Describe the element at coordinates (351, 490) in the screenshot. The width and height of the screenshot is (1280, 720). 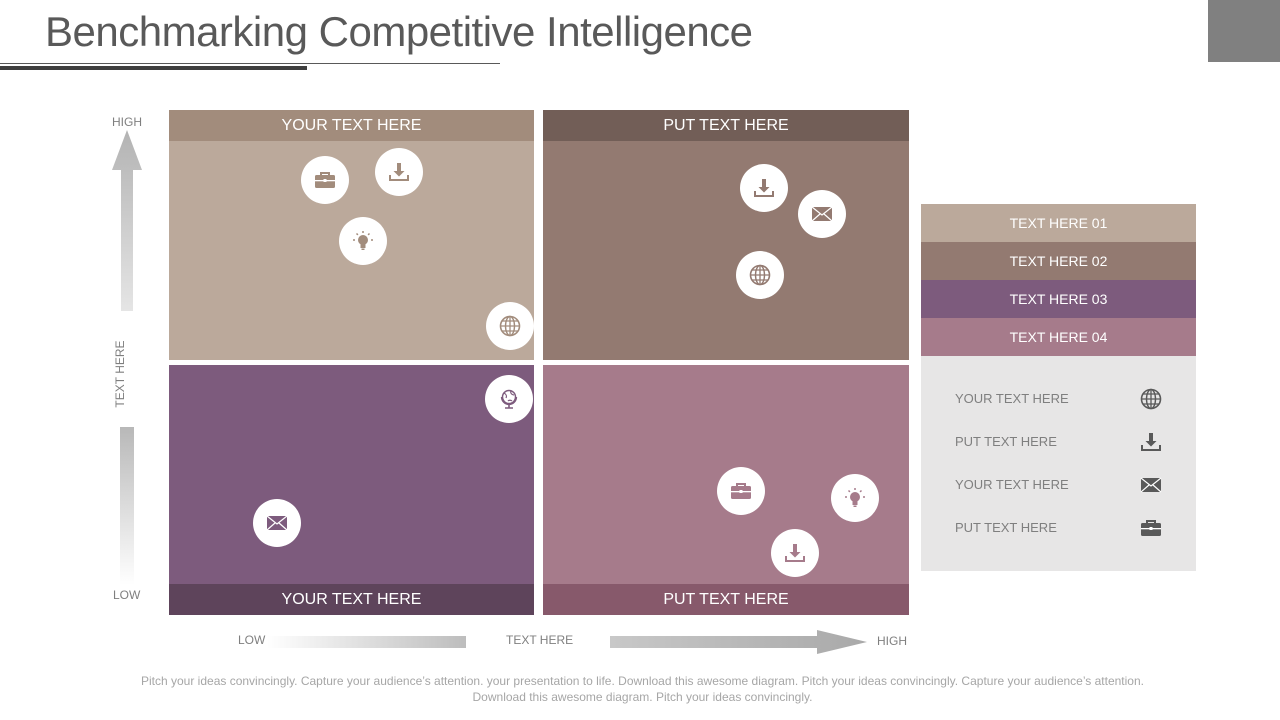
I see `quadrant-bottom-left: YOUR TEXT HERE` at that location.